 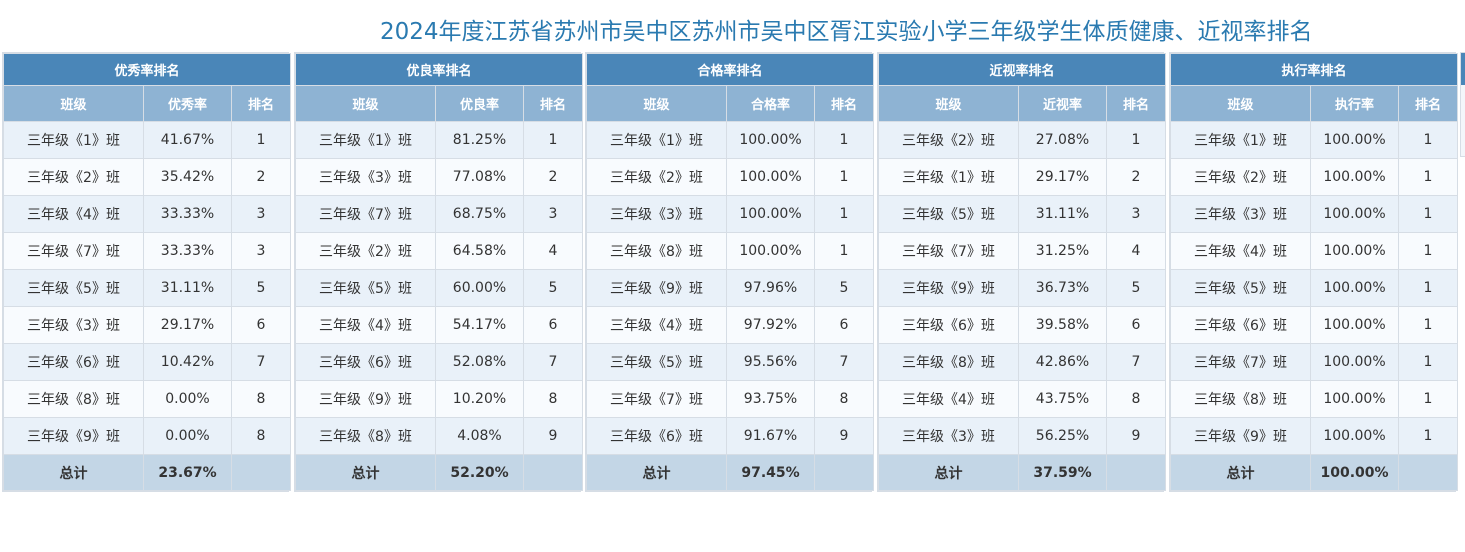 What do you see at coordinates (439, 399) in the screenshot?
I see `table-row: 三年级《9》班 10.20% 8` at bounding box center [439, 399].